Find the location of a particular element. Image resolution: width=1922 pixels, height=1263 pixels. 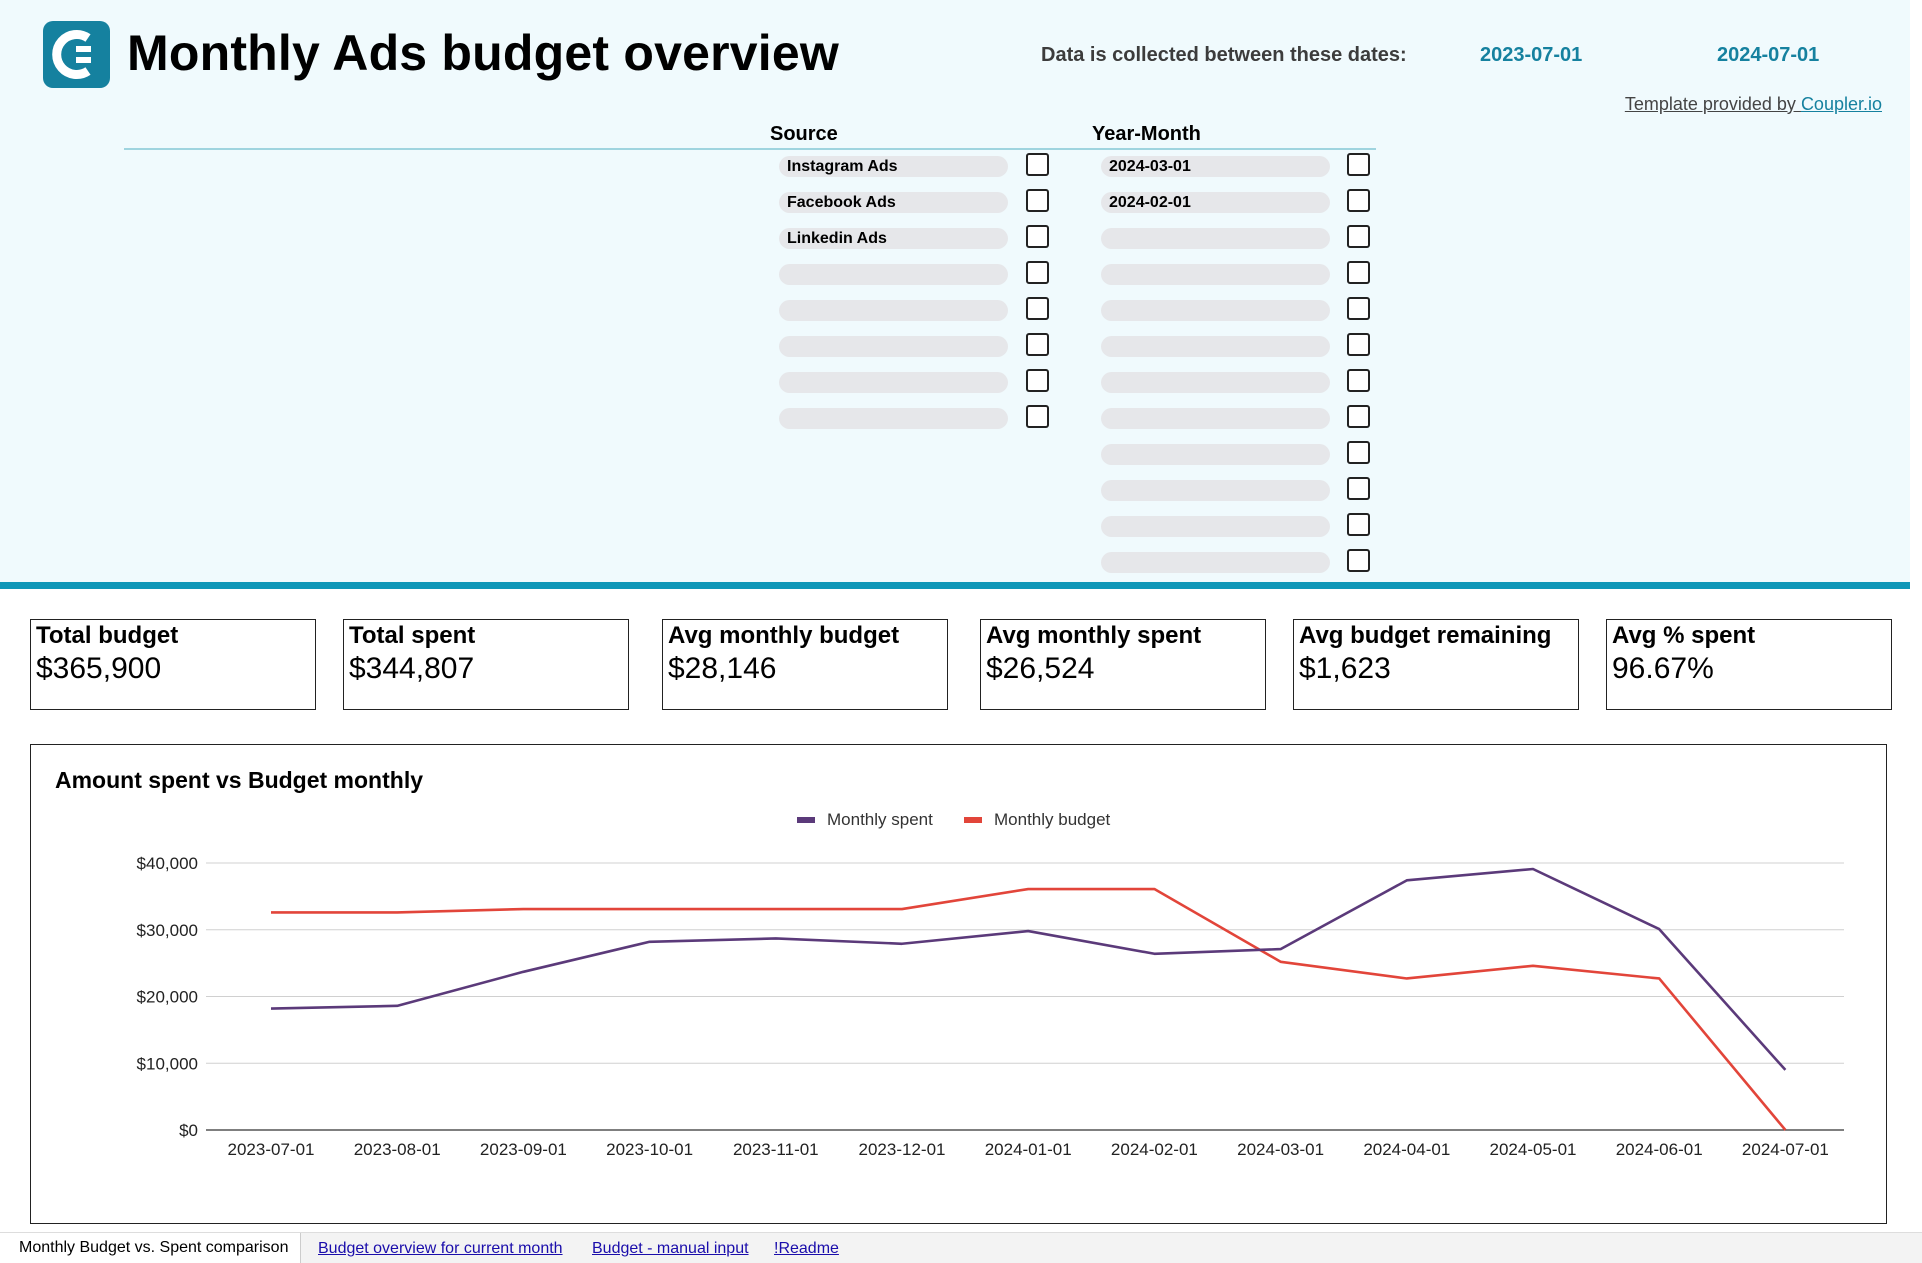

x-tick-label: 2024-02-01 is located at coordinates (1154, 1149).